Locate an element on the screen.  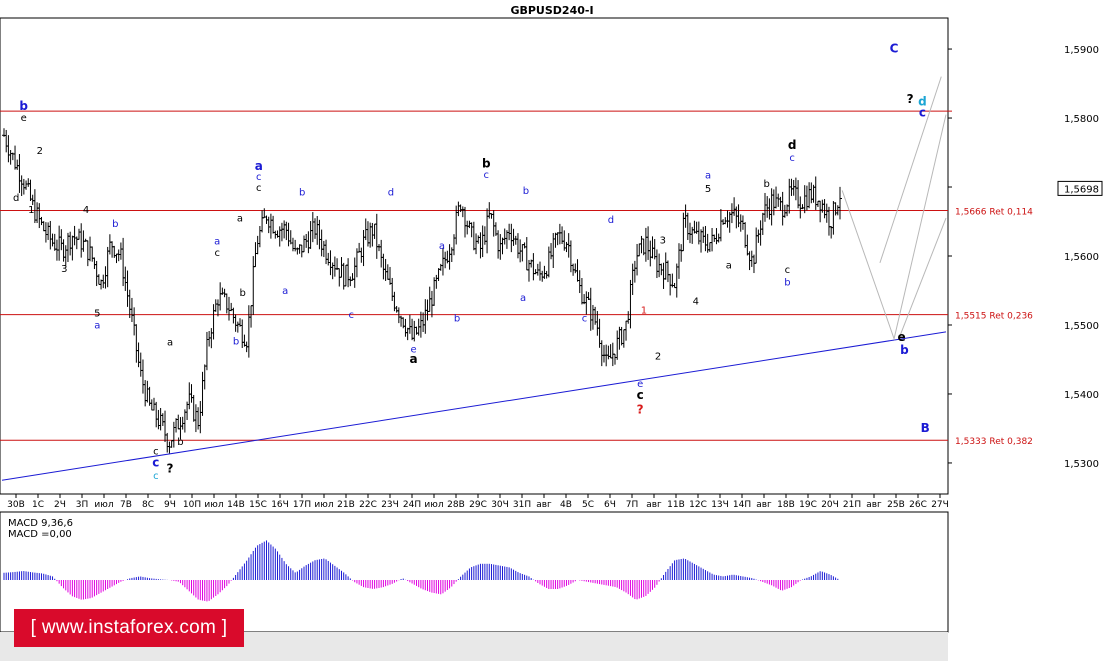
wave-label: 3 is located at coordinates (663, 241).